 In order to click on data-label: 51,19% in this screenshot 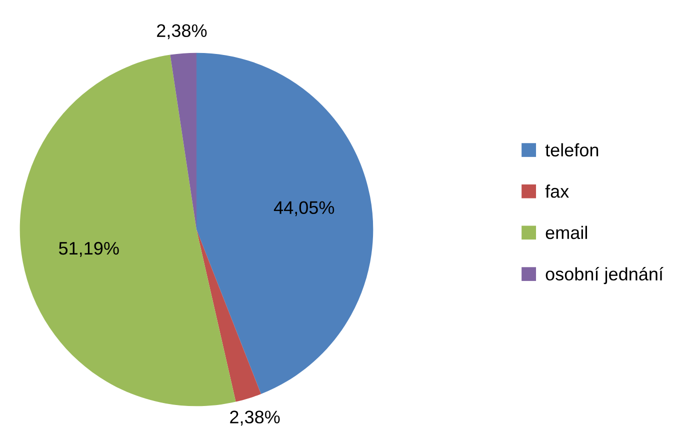, I will do `click(88, 249)`.